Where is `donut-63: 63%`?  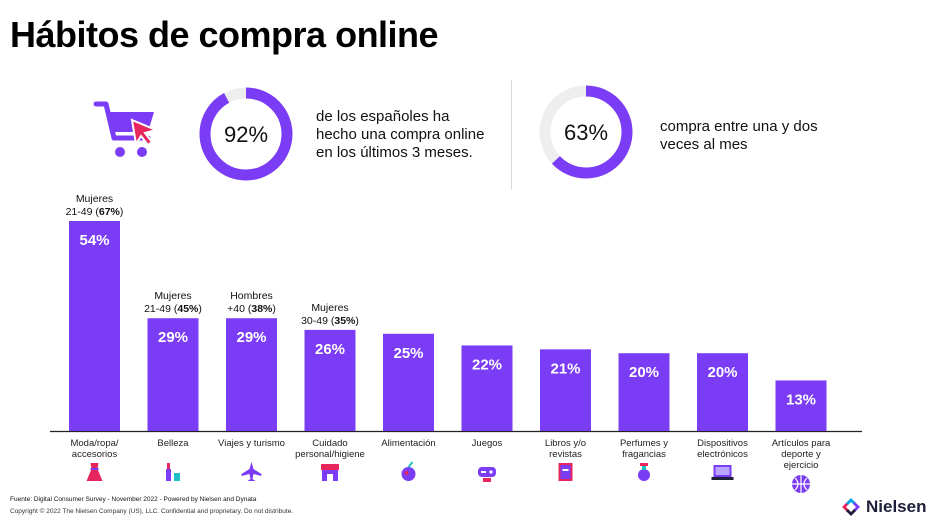
donut-63: 63% is located at coordinates (586, 132).